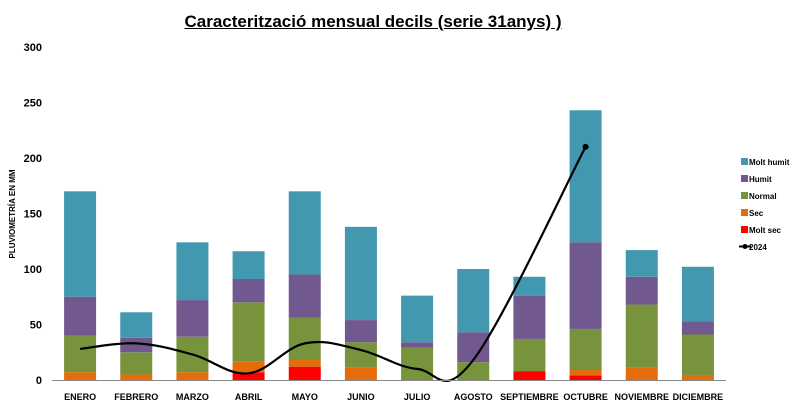  I want to click on line-markers, so click(585, 146).